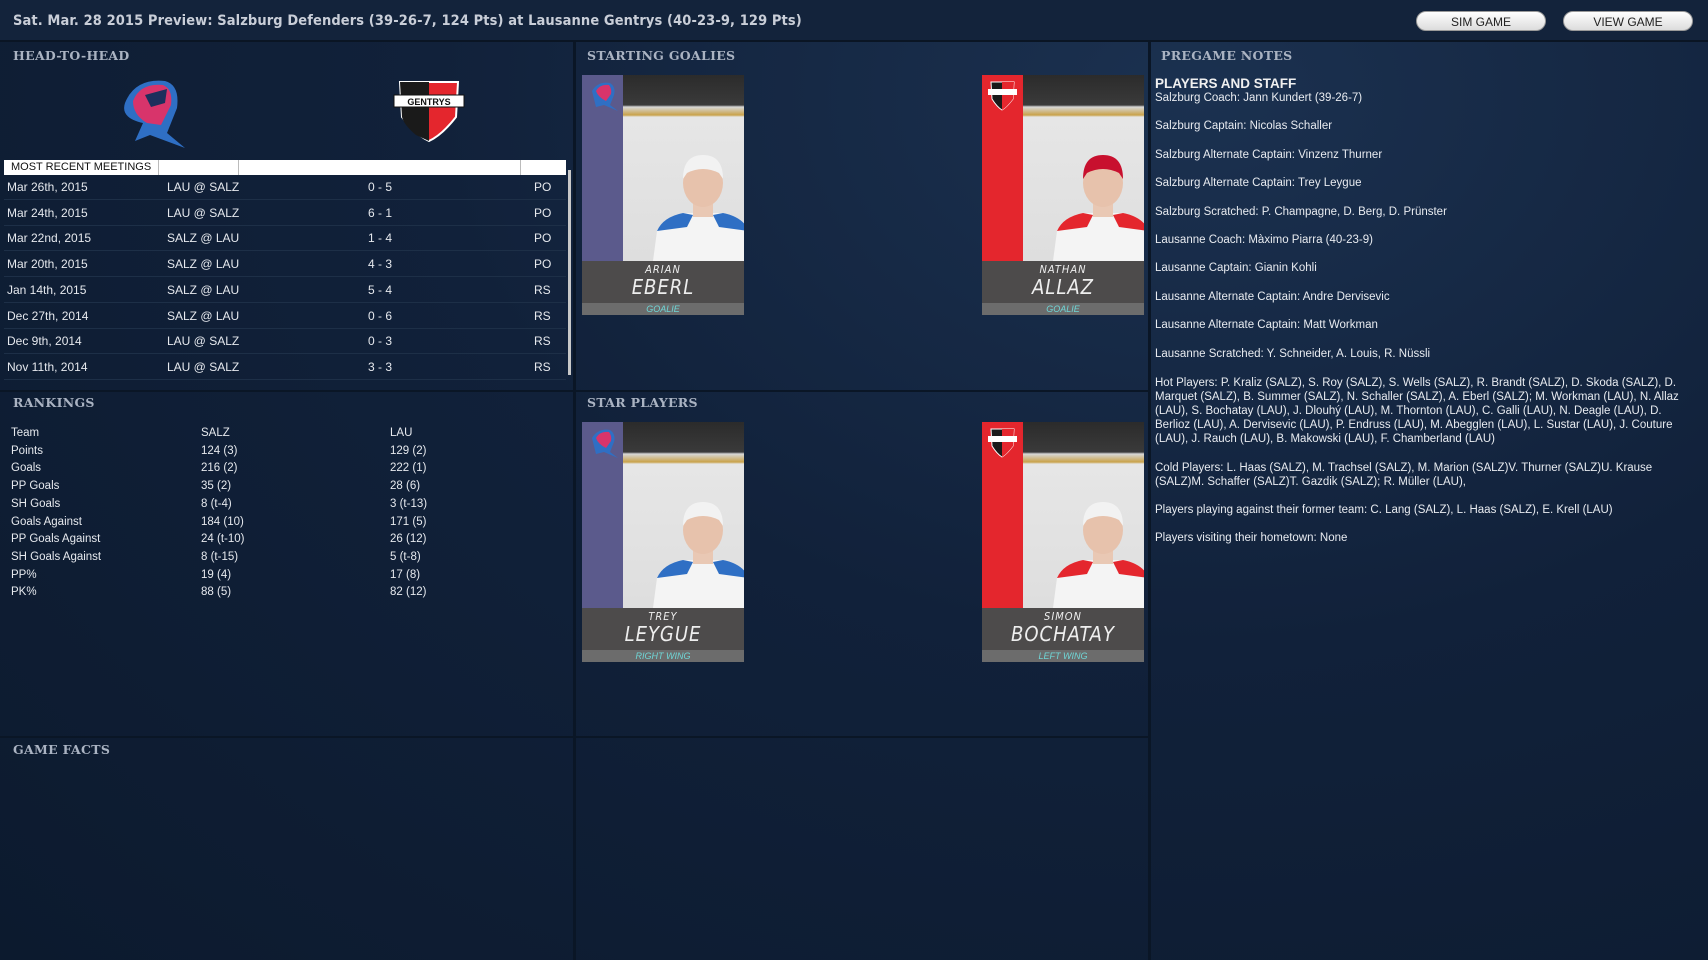 This screenshot has width=1708, height=960. I want to click on note-hometown: Players visiting their hometown: None, so click(1251, 538).